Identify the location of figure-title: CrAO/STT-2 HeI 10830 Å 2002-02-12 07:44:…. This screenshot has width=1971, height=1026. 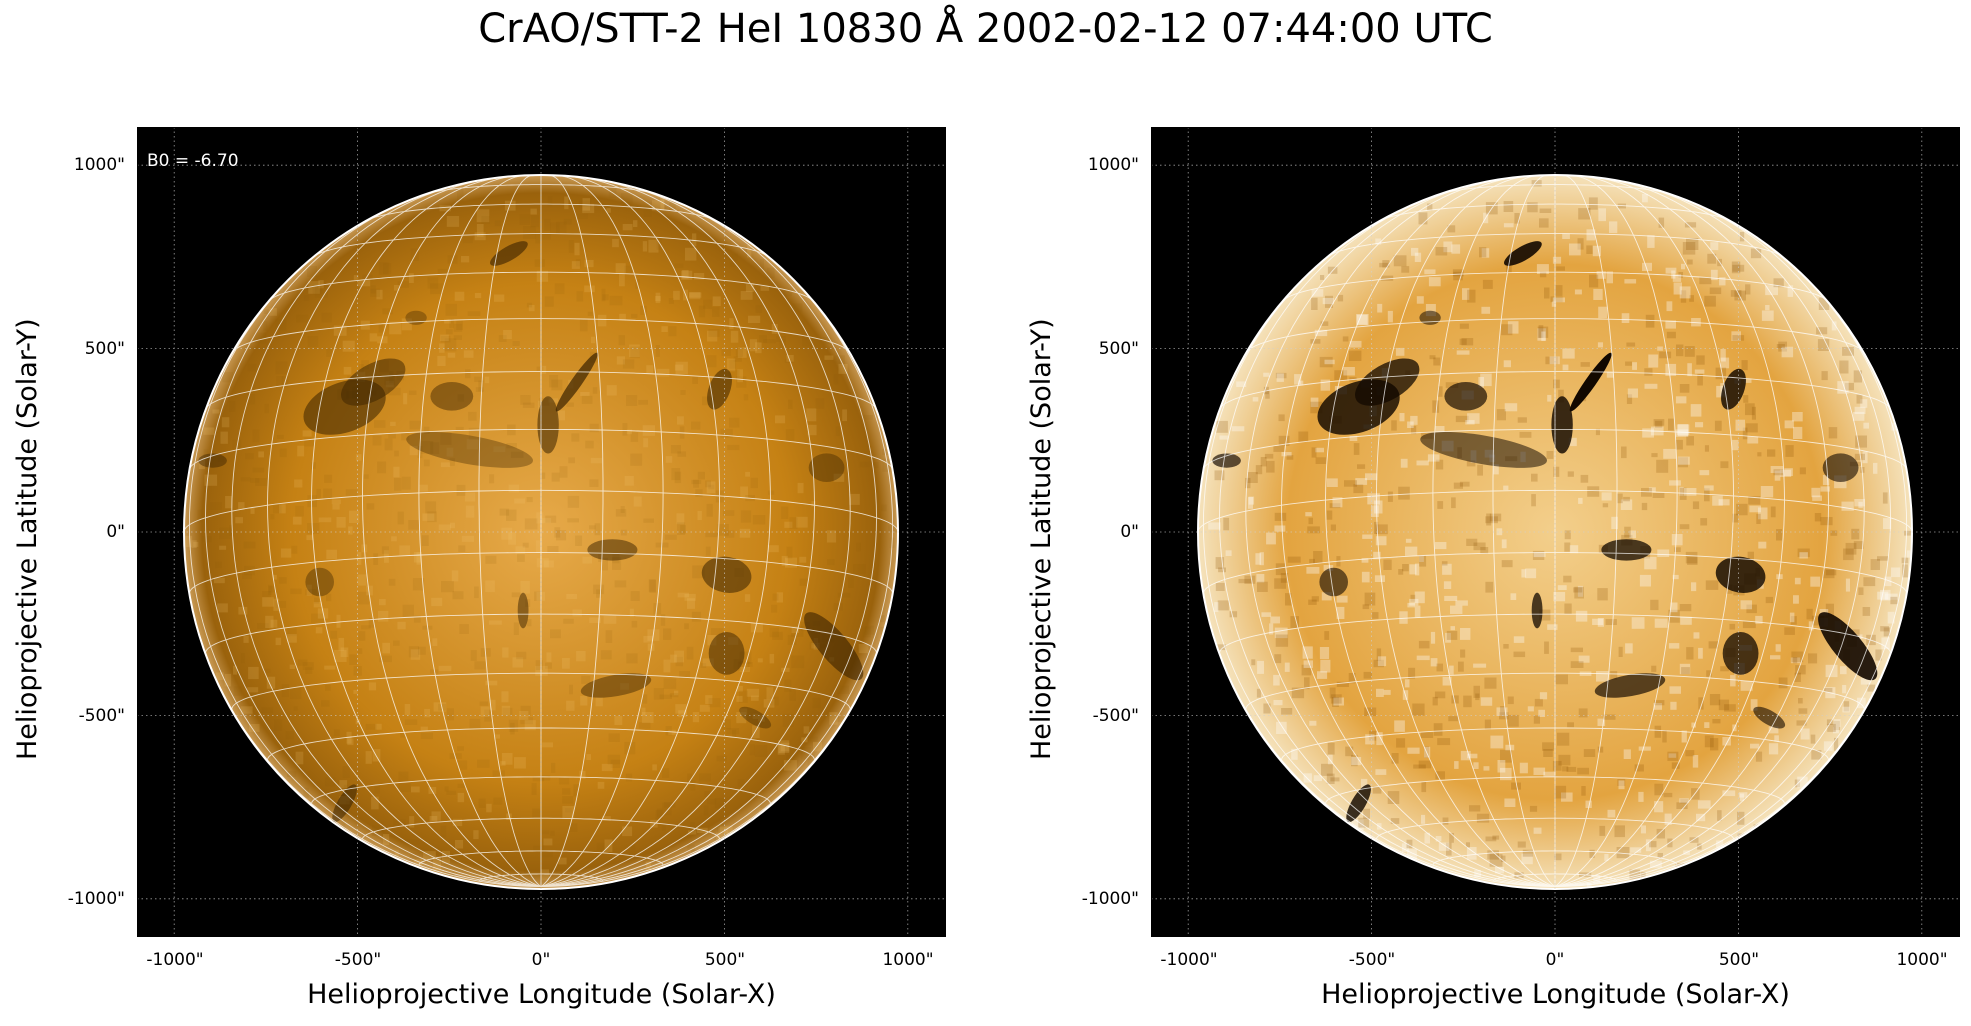
(985, 29).